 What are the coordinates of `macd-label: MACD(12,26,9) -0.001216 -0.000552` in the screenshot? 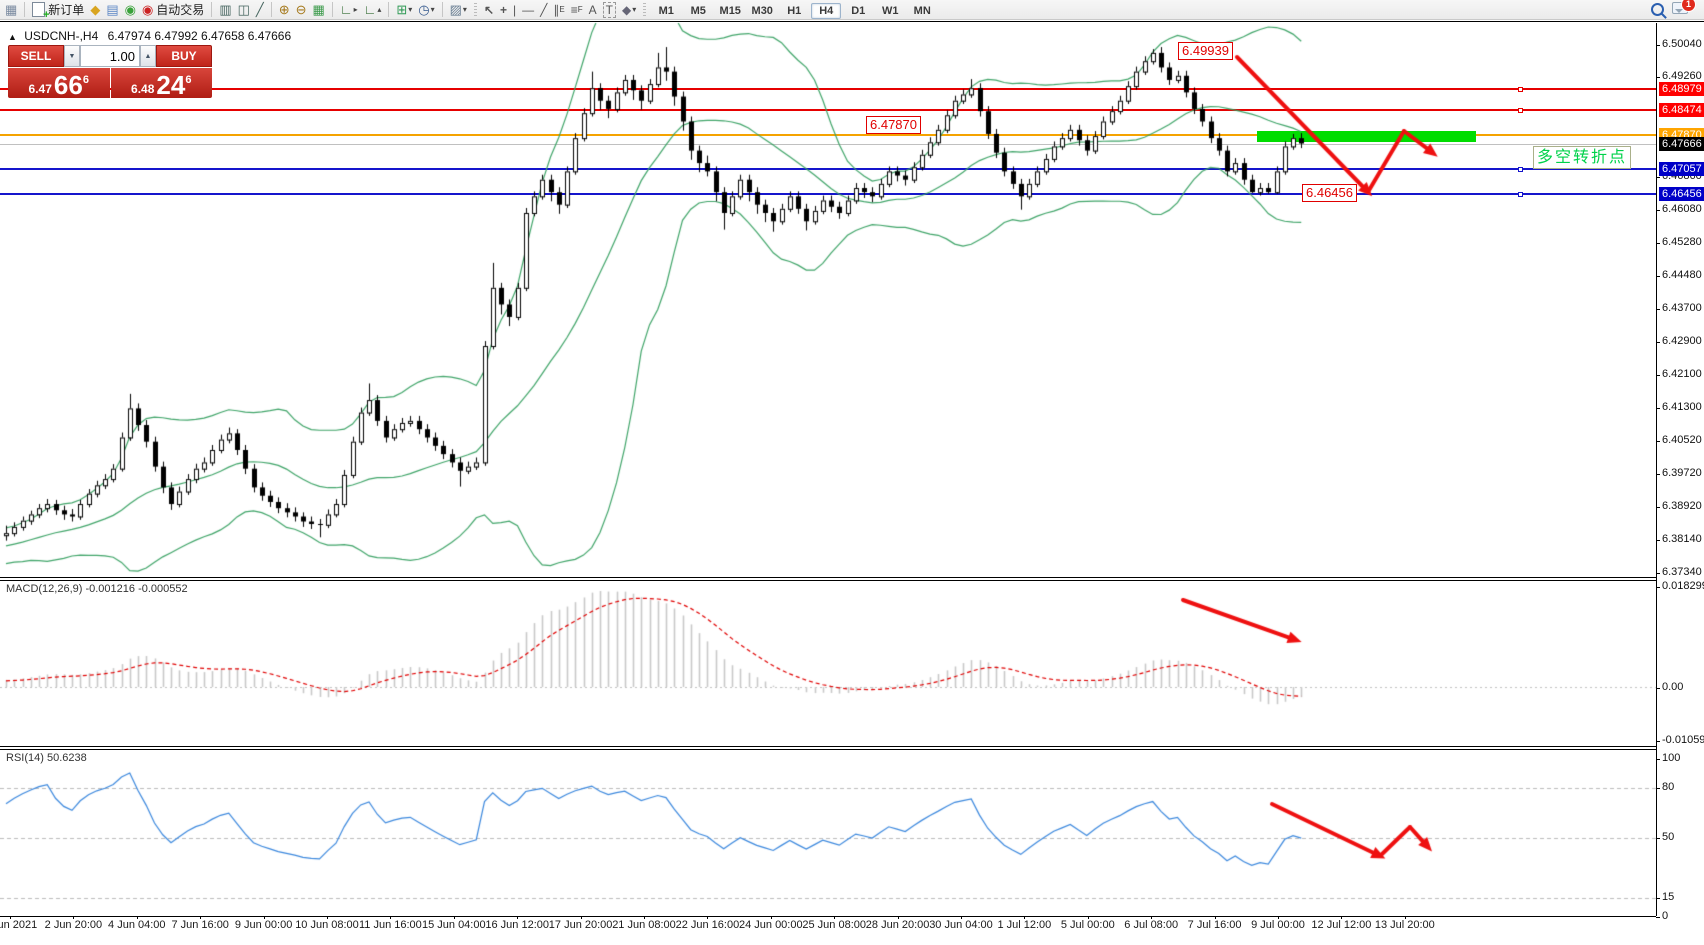 It's located at (97, 589).